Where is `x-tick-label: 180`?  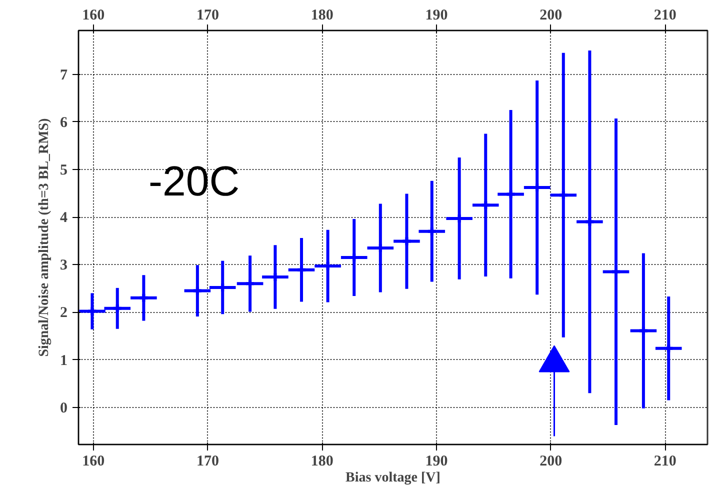 x-tick-label: 180 is located at coordinates (322, 16).